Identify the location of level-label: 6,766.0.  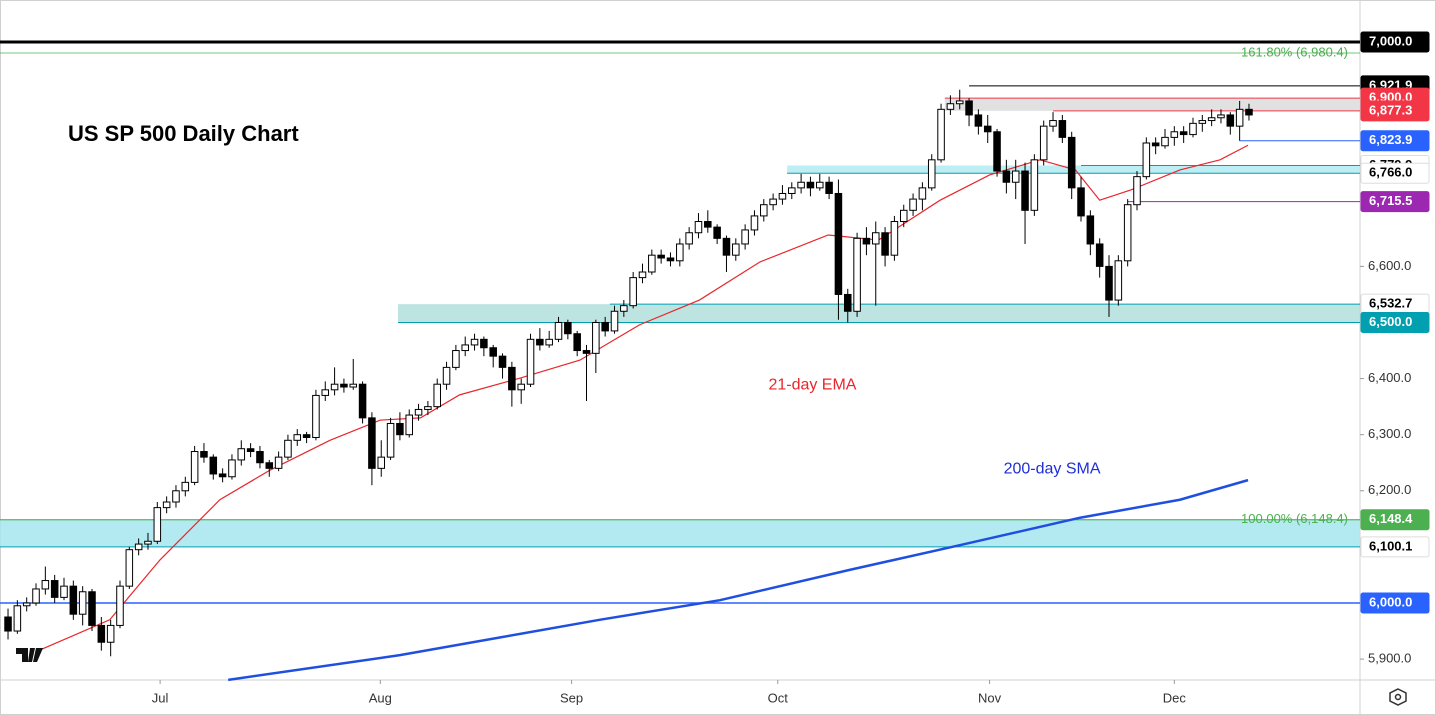
(1390, 172).